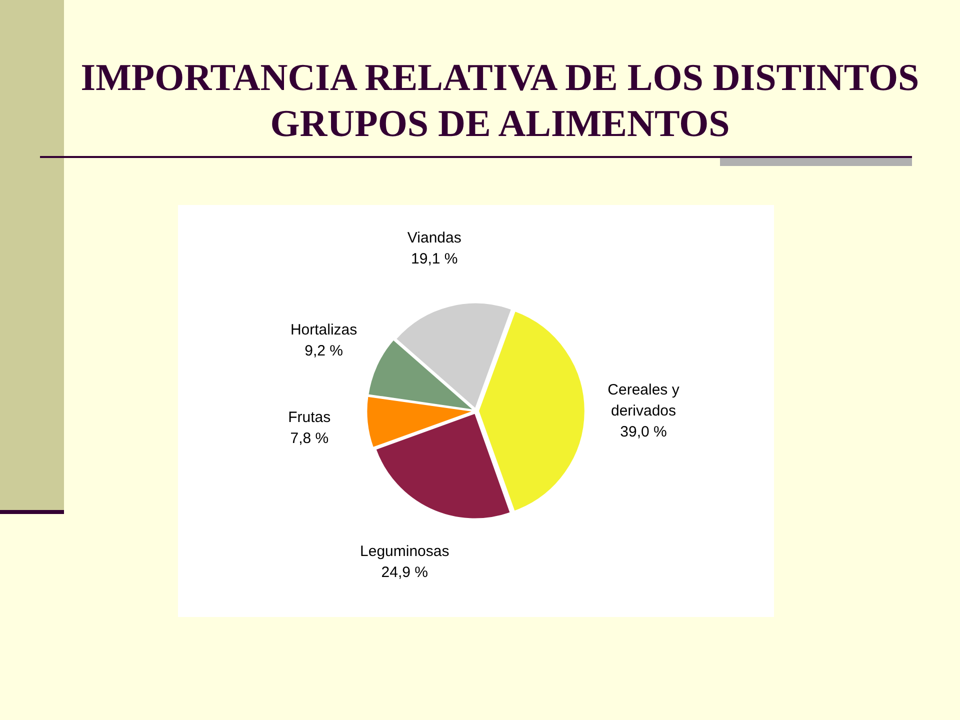 The image size is (960, 720). Describe the element at coordinates (404, 573) in the screenshot. I see `data-label: 24,9 %` at that location.